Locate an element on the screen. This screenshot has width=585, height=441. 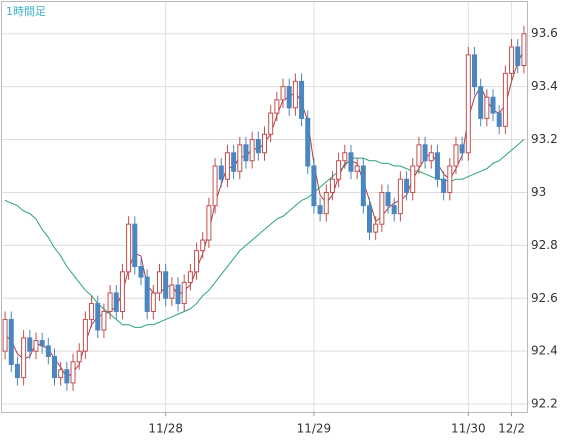
y-tick-label: 93 is located at coordinates (538, 192).